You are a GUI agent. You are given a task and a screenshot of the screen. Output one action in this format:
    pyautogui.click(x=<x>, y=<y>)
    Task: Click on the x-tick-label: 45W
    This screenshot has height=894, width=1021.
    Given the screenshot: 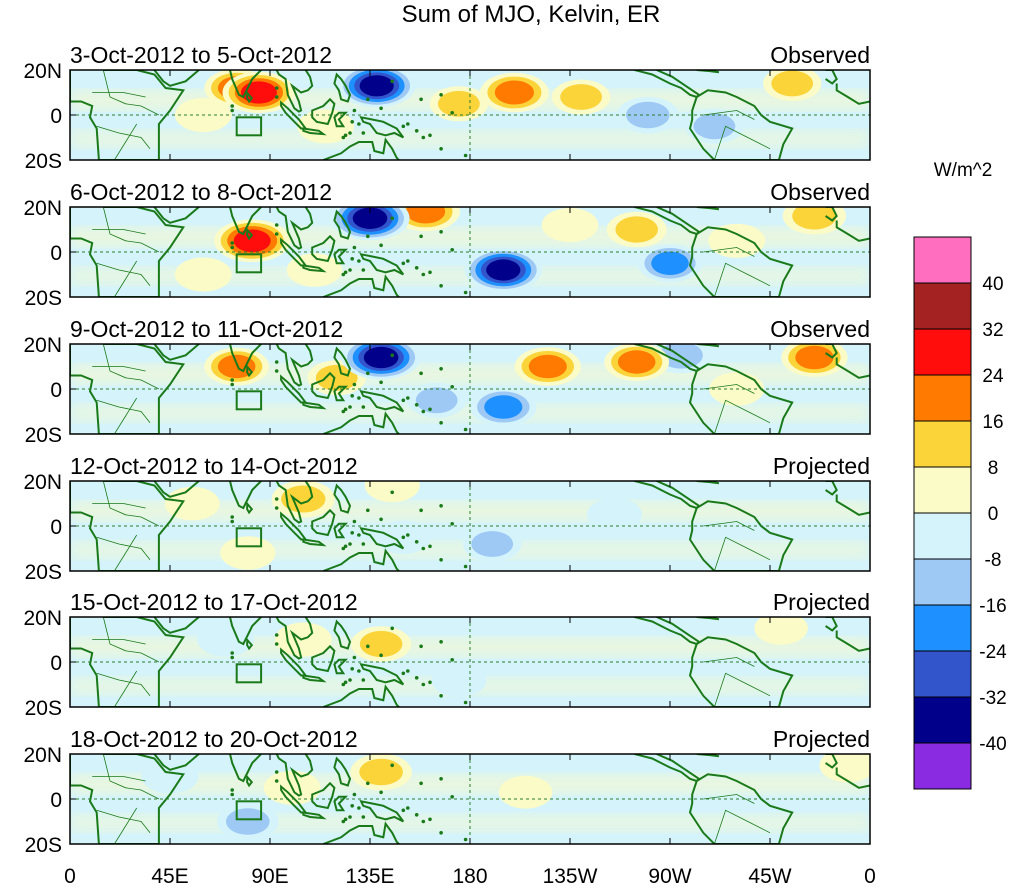 What is the action you would take?
    pyautogui.click(x=769, y=876)
    